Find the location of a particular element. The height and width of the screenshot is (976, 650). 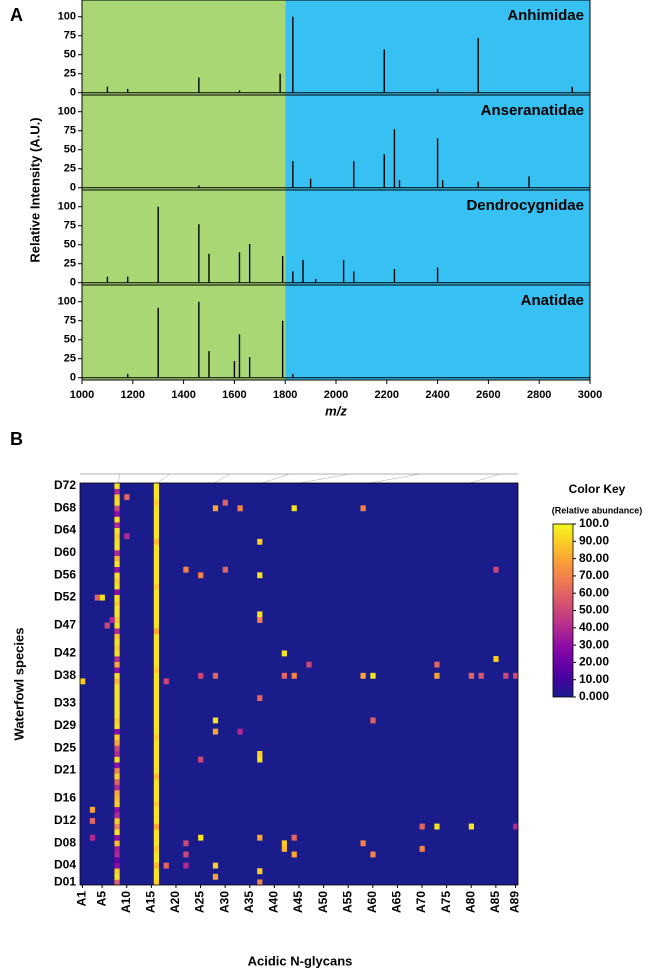

y-tick-label: 25 is located at coordinates (70, 359).